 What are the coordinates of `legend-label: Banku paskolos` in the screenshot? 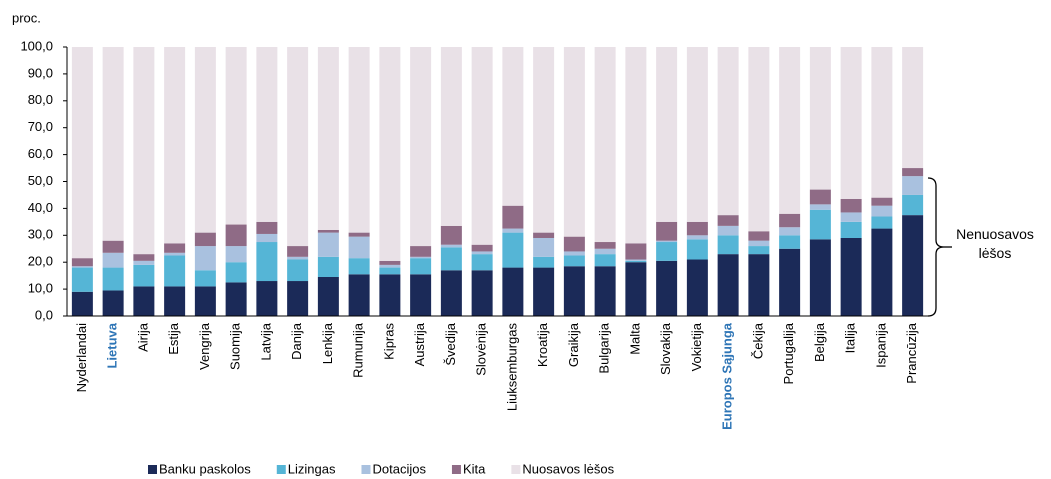 It's located at (205, 468).